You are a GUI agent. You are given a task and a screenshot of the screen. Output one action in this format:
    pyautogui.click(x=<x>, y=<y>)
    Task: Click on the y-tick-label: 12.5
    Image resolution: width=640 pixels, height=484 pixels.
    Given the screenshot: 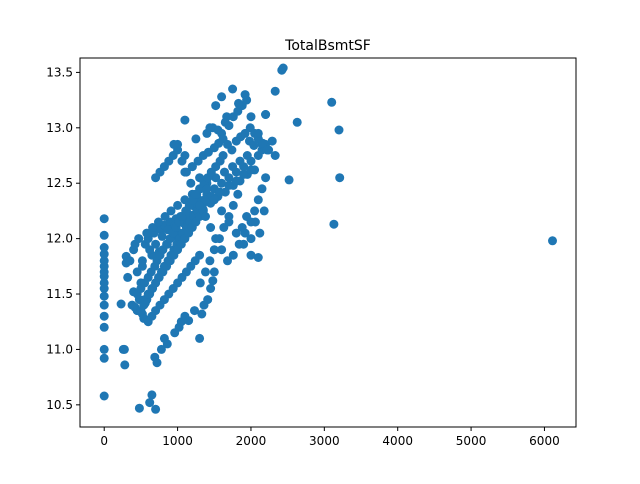 What is the action you would take?
    pyautogui.click(x=59, y=183)
    